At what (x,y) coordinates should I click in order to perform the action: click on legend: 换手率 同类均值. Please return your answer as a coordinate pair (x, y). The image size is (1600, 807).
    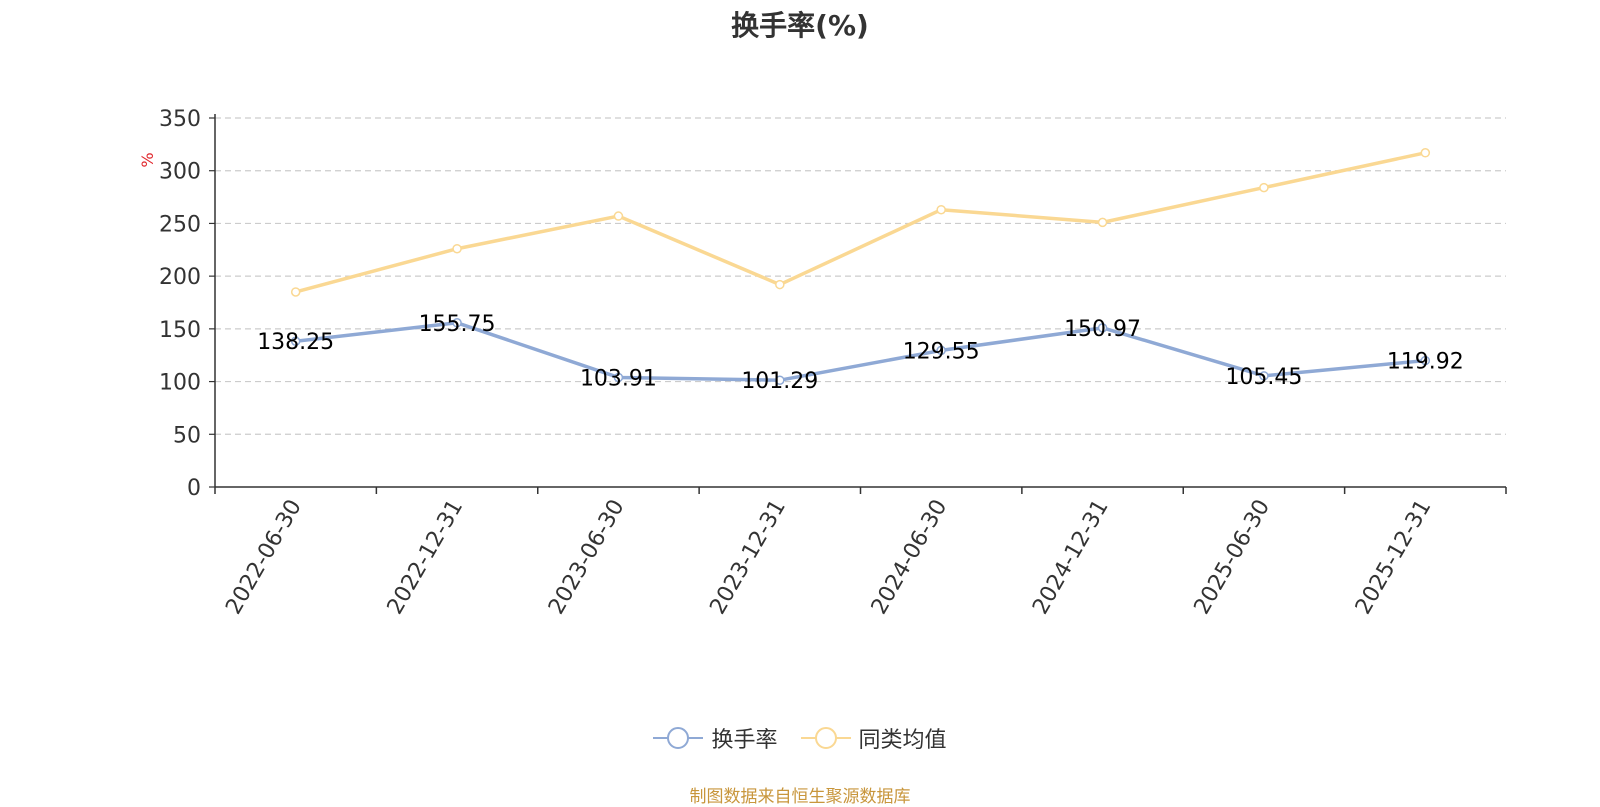
    Looking at the image, I should click on (800, 739).